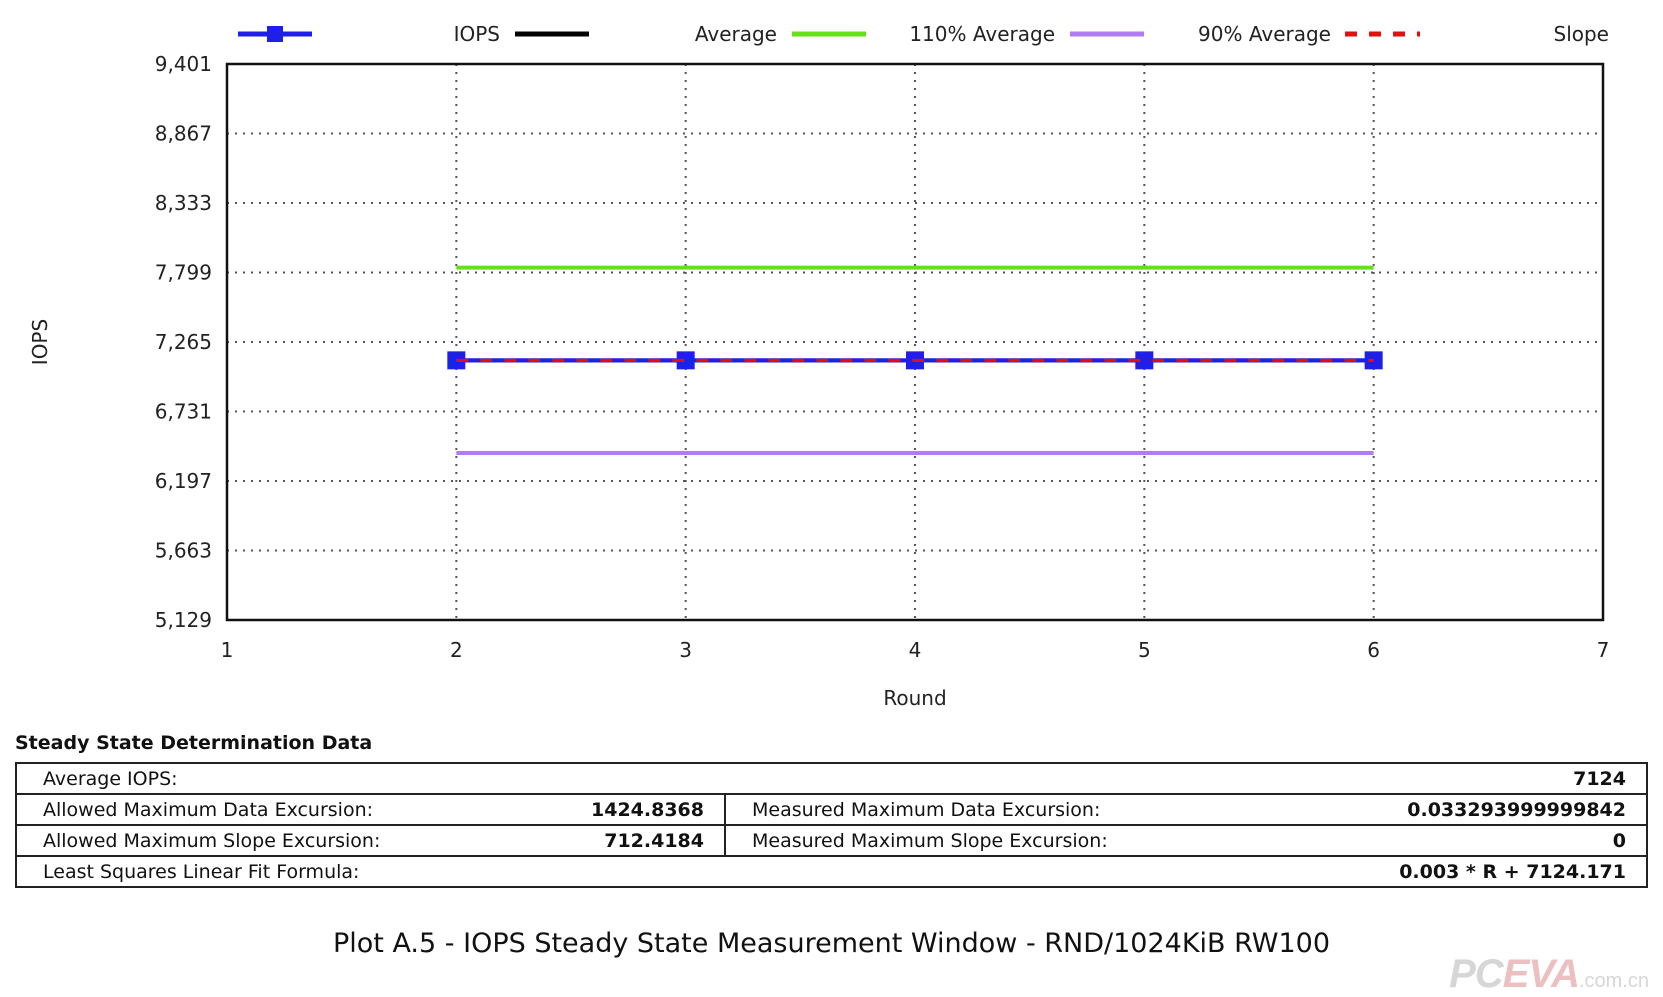 The image size is (1663, 997). I want to click on y-tick-label: 8,333, so click(183, 203).